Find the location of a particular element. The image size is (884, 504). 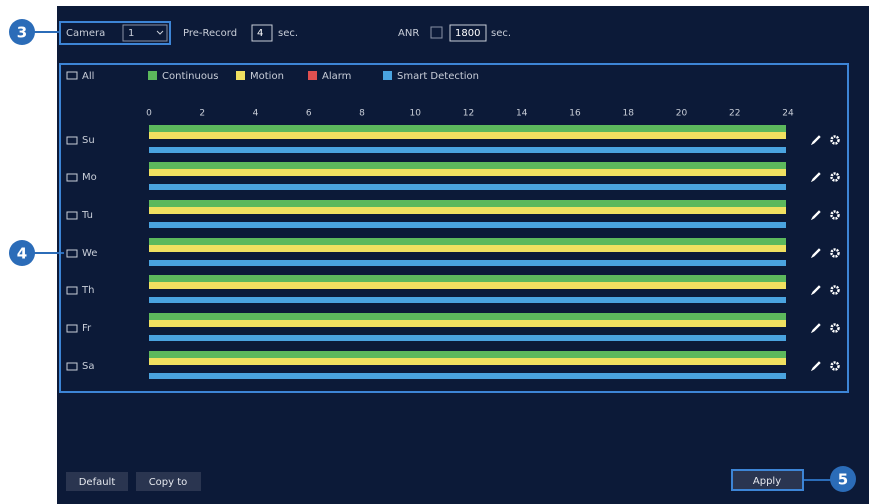

hour-label: 2 is located at coordinates (202, 114).